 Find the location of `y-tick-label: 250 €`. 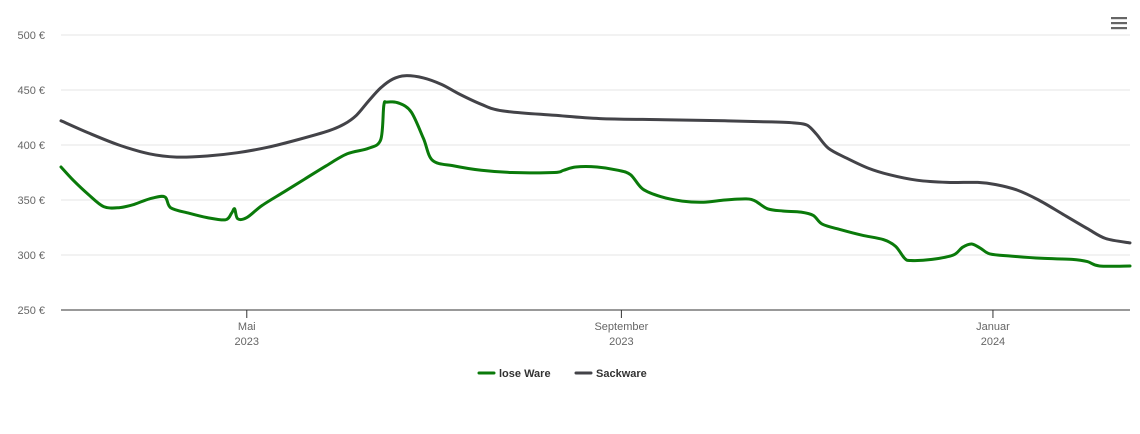

y-tick-label: 250 € is located at coordinates (31, 311).